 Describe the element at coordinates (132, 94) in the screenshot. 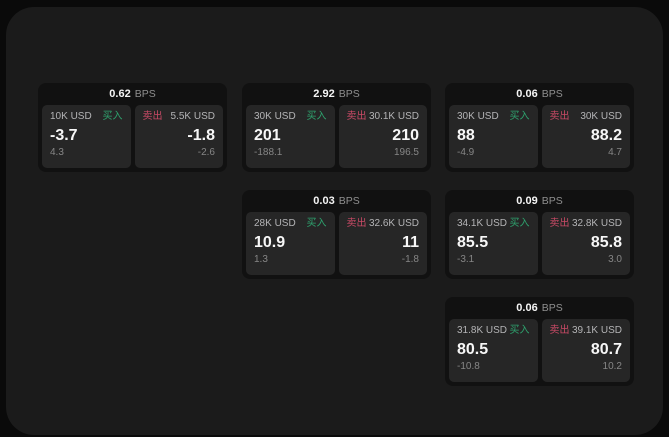

I see `spread-header: 0.62 BPS` at that location.